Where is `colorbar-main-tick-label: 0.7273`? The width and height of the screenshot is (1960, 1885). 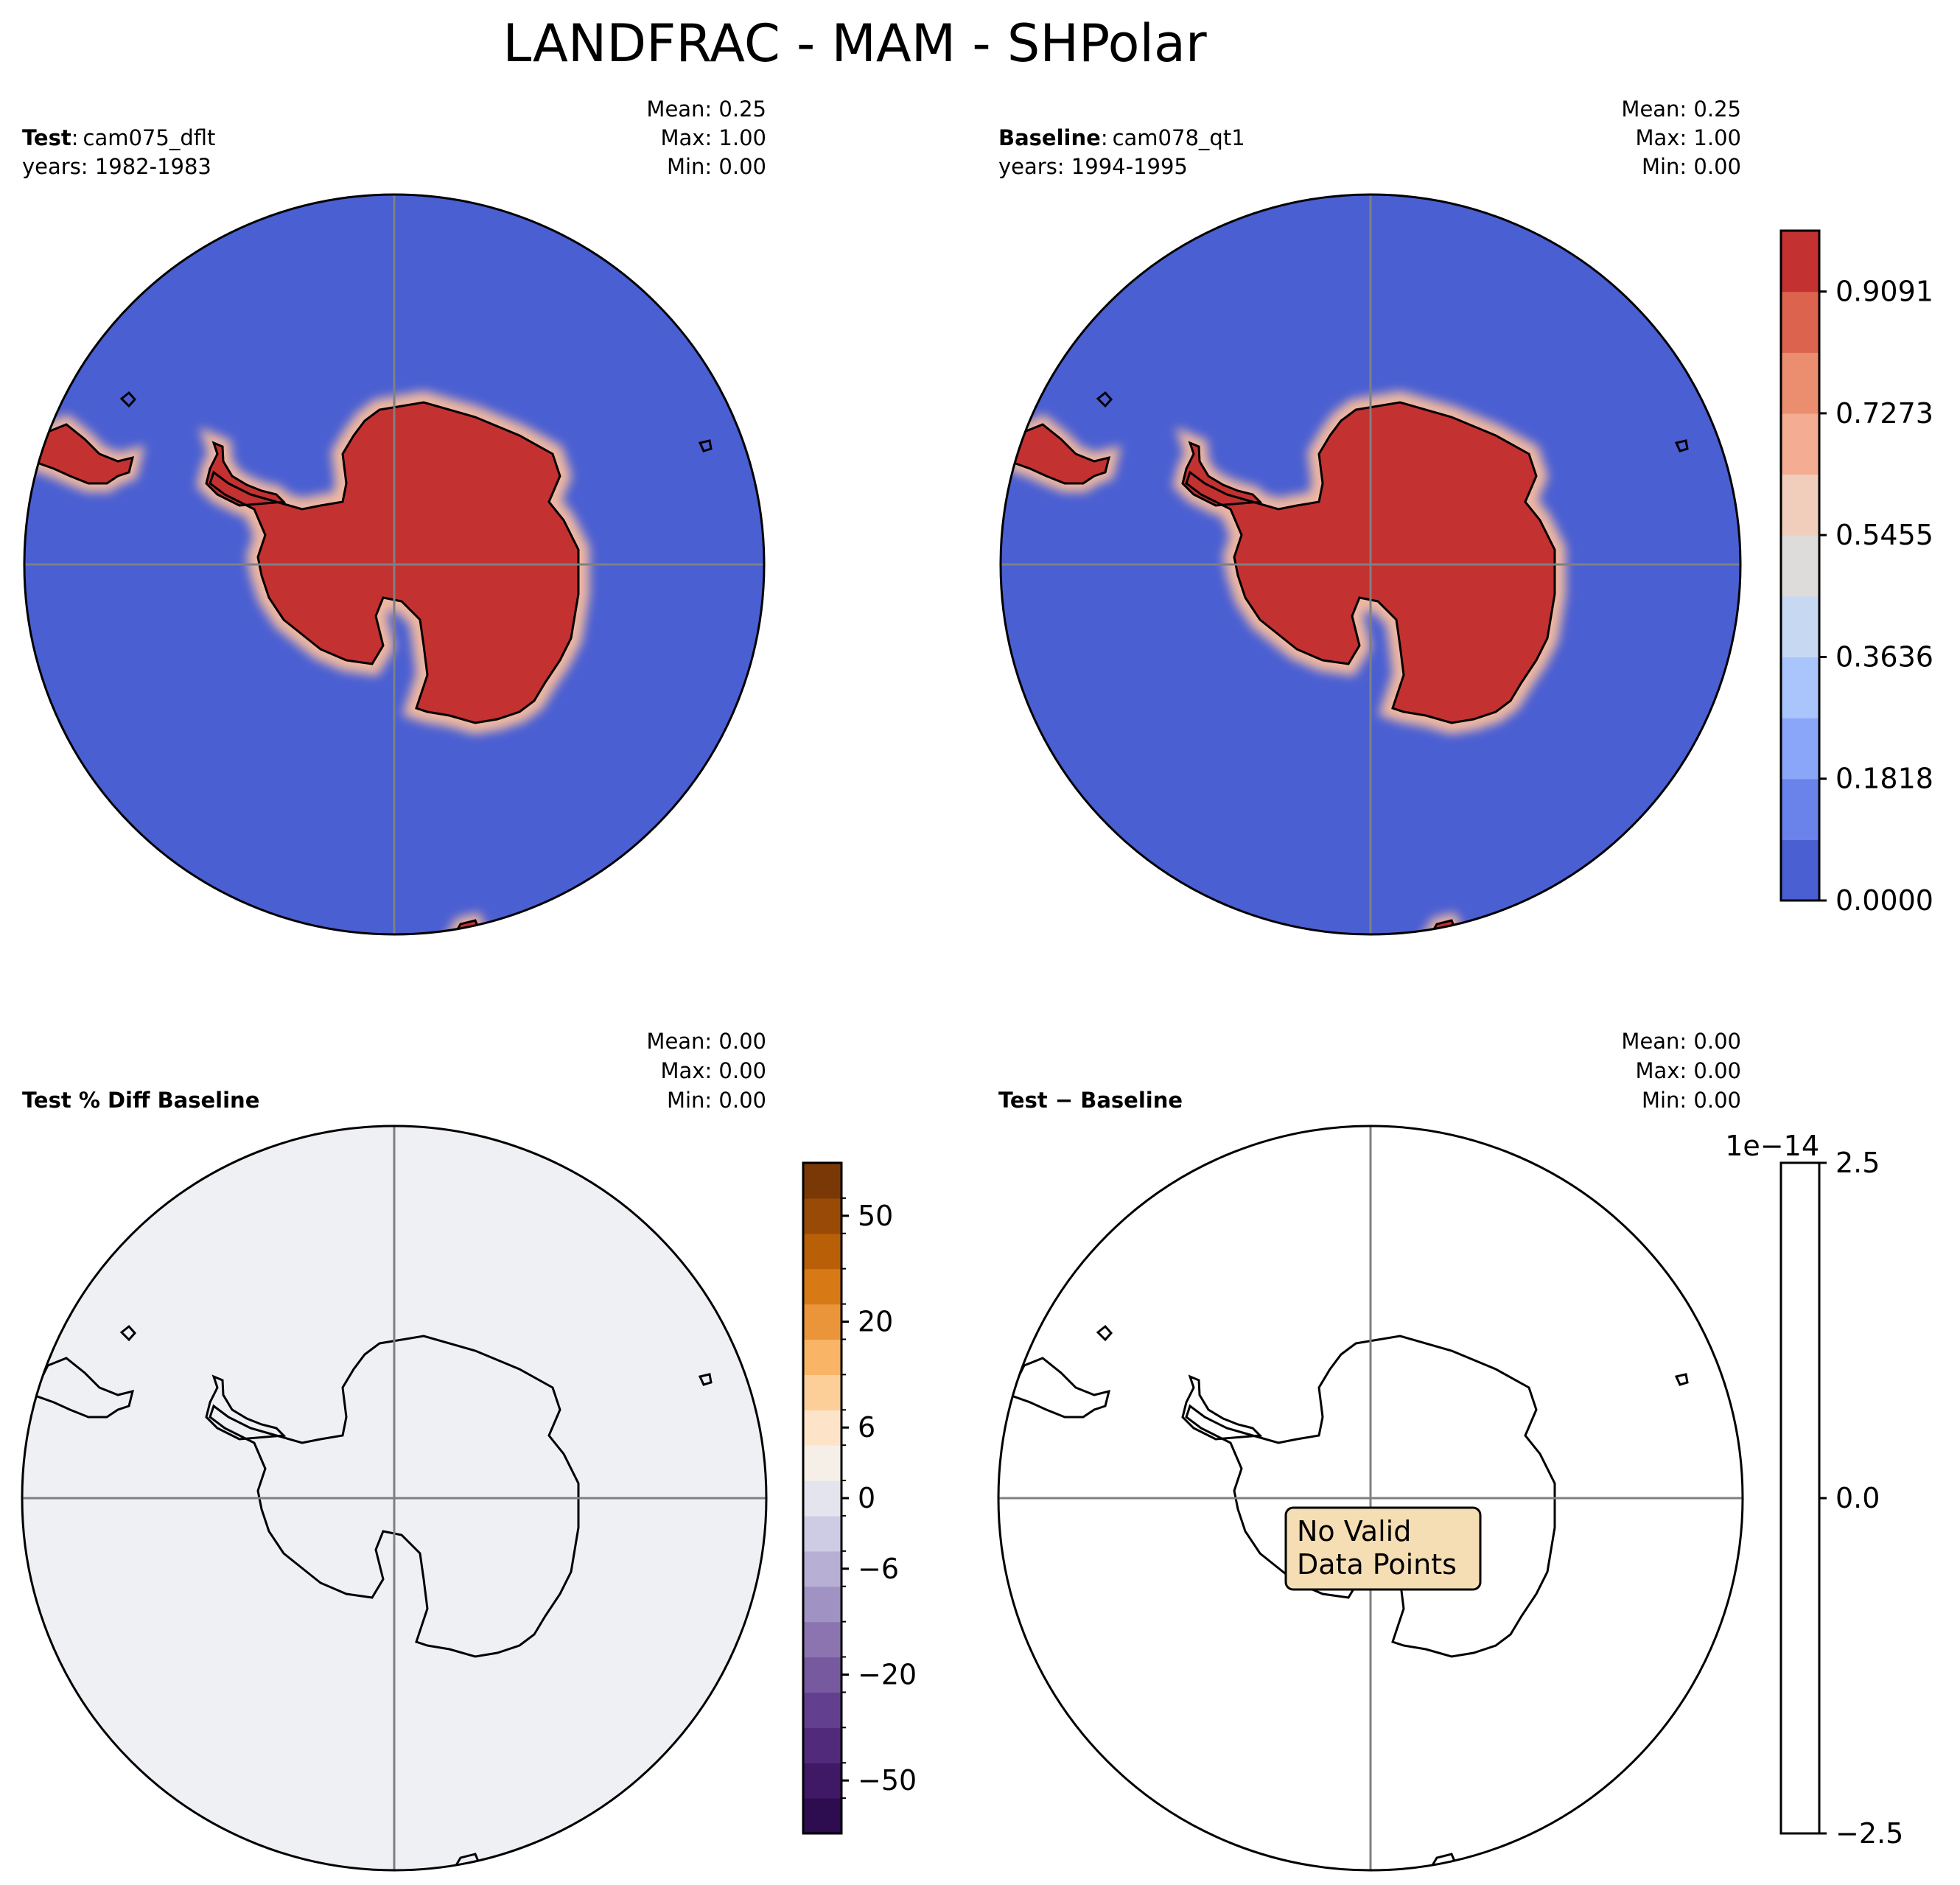
colorbar-main-tick-label: 0.7273 is located at coordinates (1884, 413).